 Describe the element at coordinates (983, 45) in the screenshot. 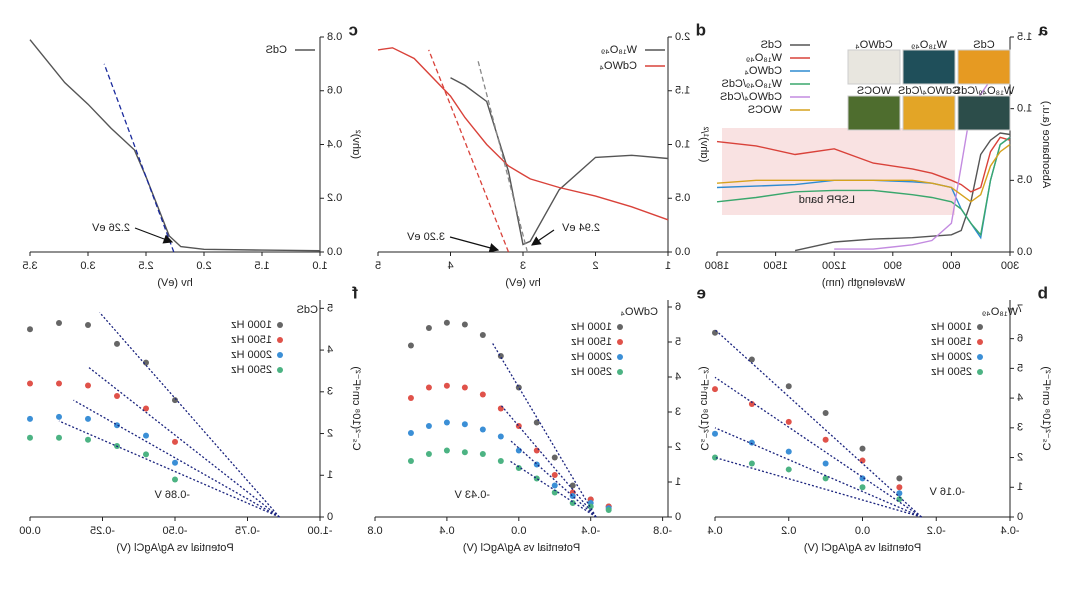

I see `inset-label: CdS` at that location.